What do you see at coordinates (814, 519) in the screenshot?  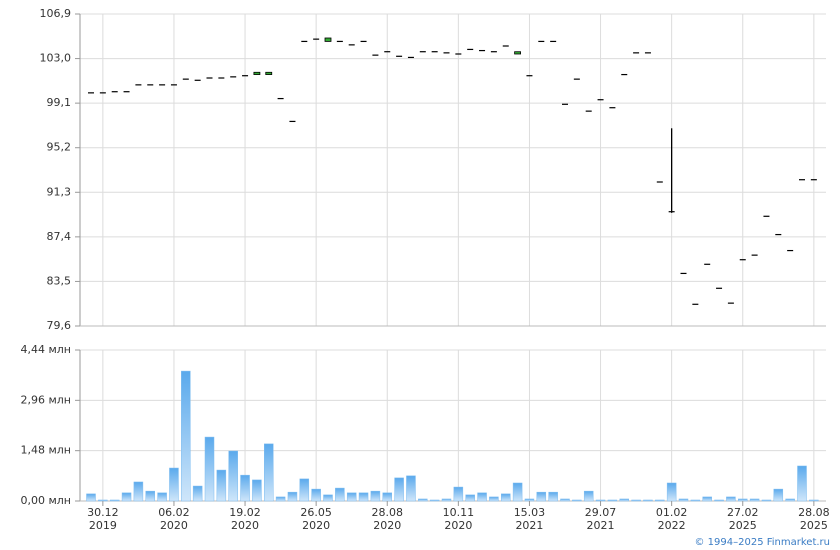 I see `x-tick-label: 28.08 2025` at bounding box center [814, 519].